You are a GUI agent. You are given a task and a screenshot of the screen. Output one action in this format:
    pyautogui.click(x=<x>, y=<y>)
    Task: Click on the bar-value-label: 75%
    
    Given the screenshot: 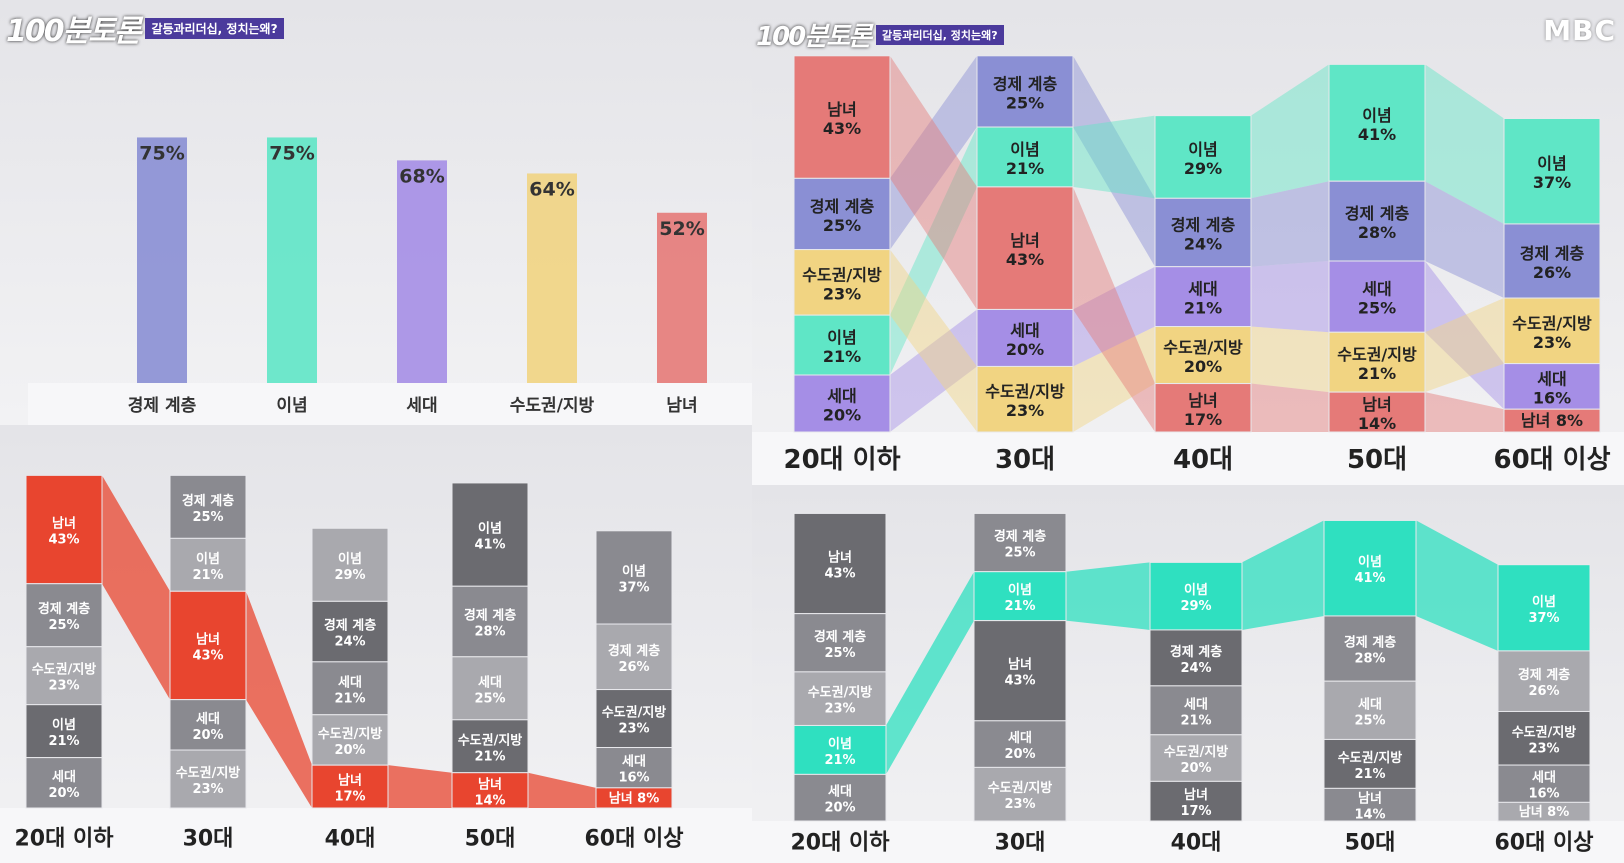 What is the action you would take?
    pyautogui.click(x=291, y=153)
    